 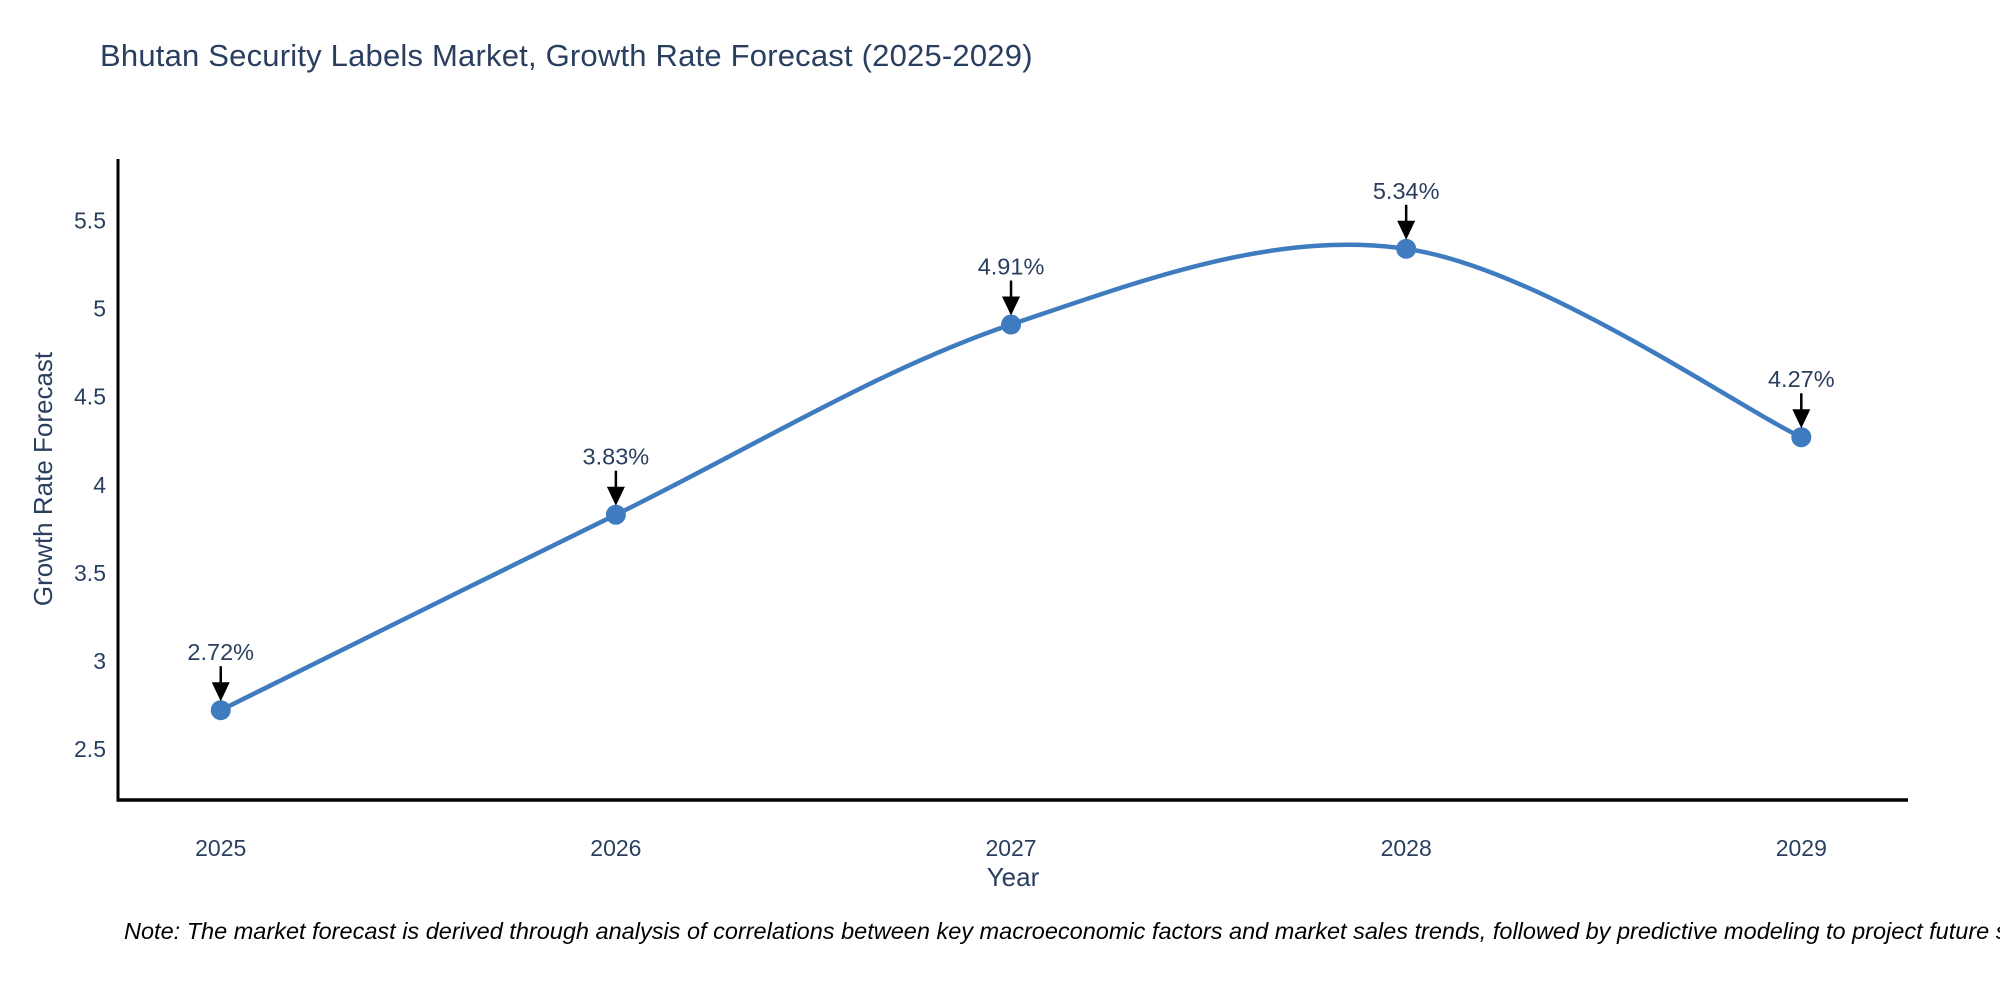 What do you see at coordinates (99, 661) in the screenshot?
I see `y-tick-label: 3` at bounding box center [99, 661].